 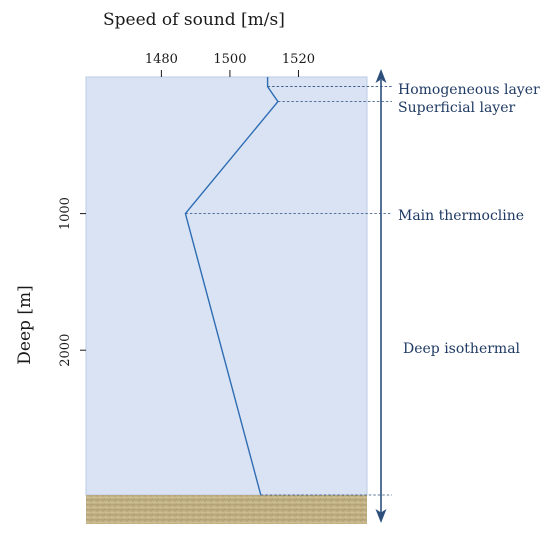 What do you see at coordinates (461, 216) in the screenshot?
I see `layer-label: Main thermocline` at bounding box center [461, 216].